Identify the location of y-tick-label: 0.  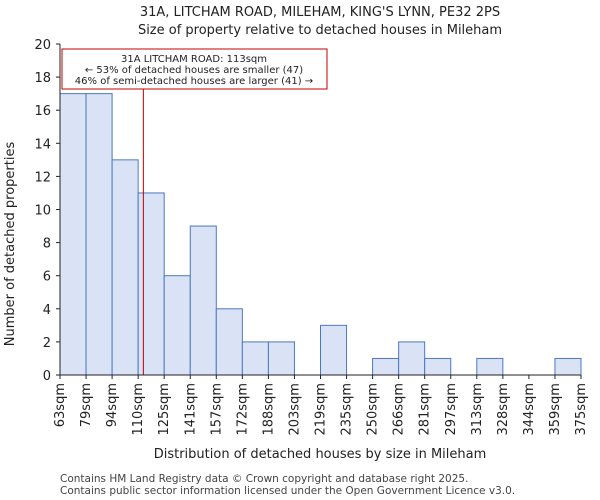
(47, 376).